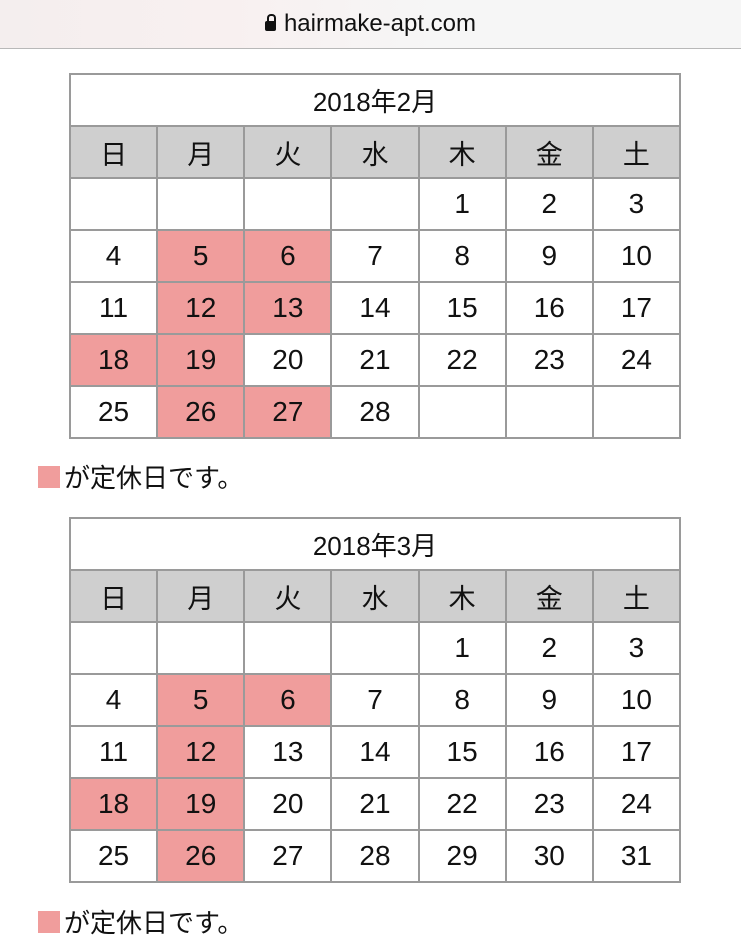 The width and height of the screenshot is (741, 947). I want to click on legend: が定休日です。, so click(140, 476).